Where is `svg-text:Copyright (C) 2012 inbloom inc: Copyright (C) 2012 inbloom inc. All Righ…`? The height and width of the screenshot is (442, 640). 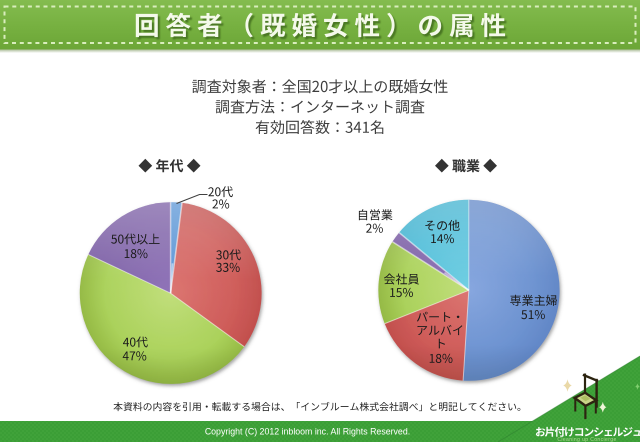 svg-text:Copyright (C) 2012 inbloom inc: Copyright (C) 2012 inbloom inc. All Righ… is located at coordinates (307, 432).